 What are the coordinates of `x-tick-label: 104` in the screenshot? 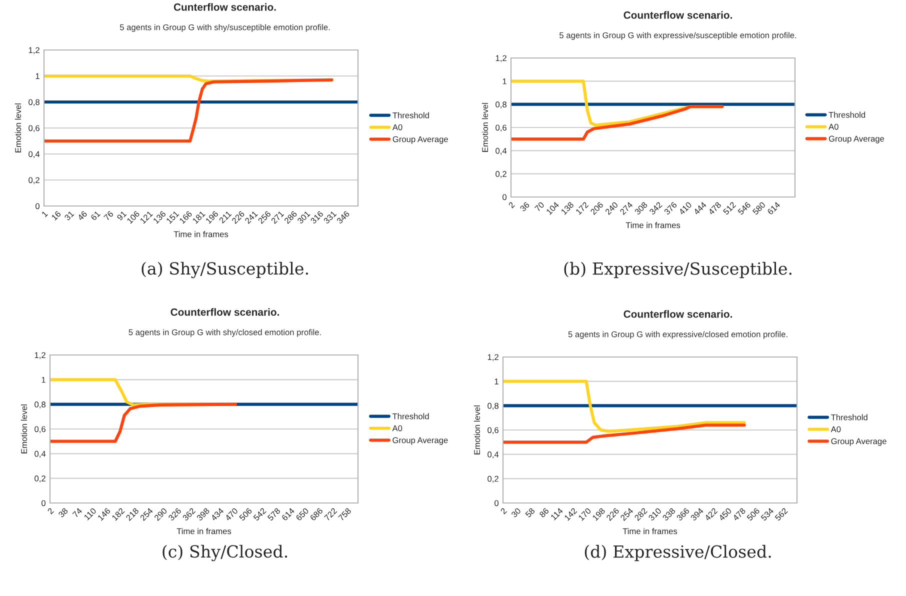 It's located at (553, 208).